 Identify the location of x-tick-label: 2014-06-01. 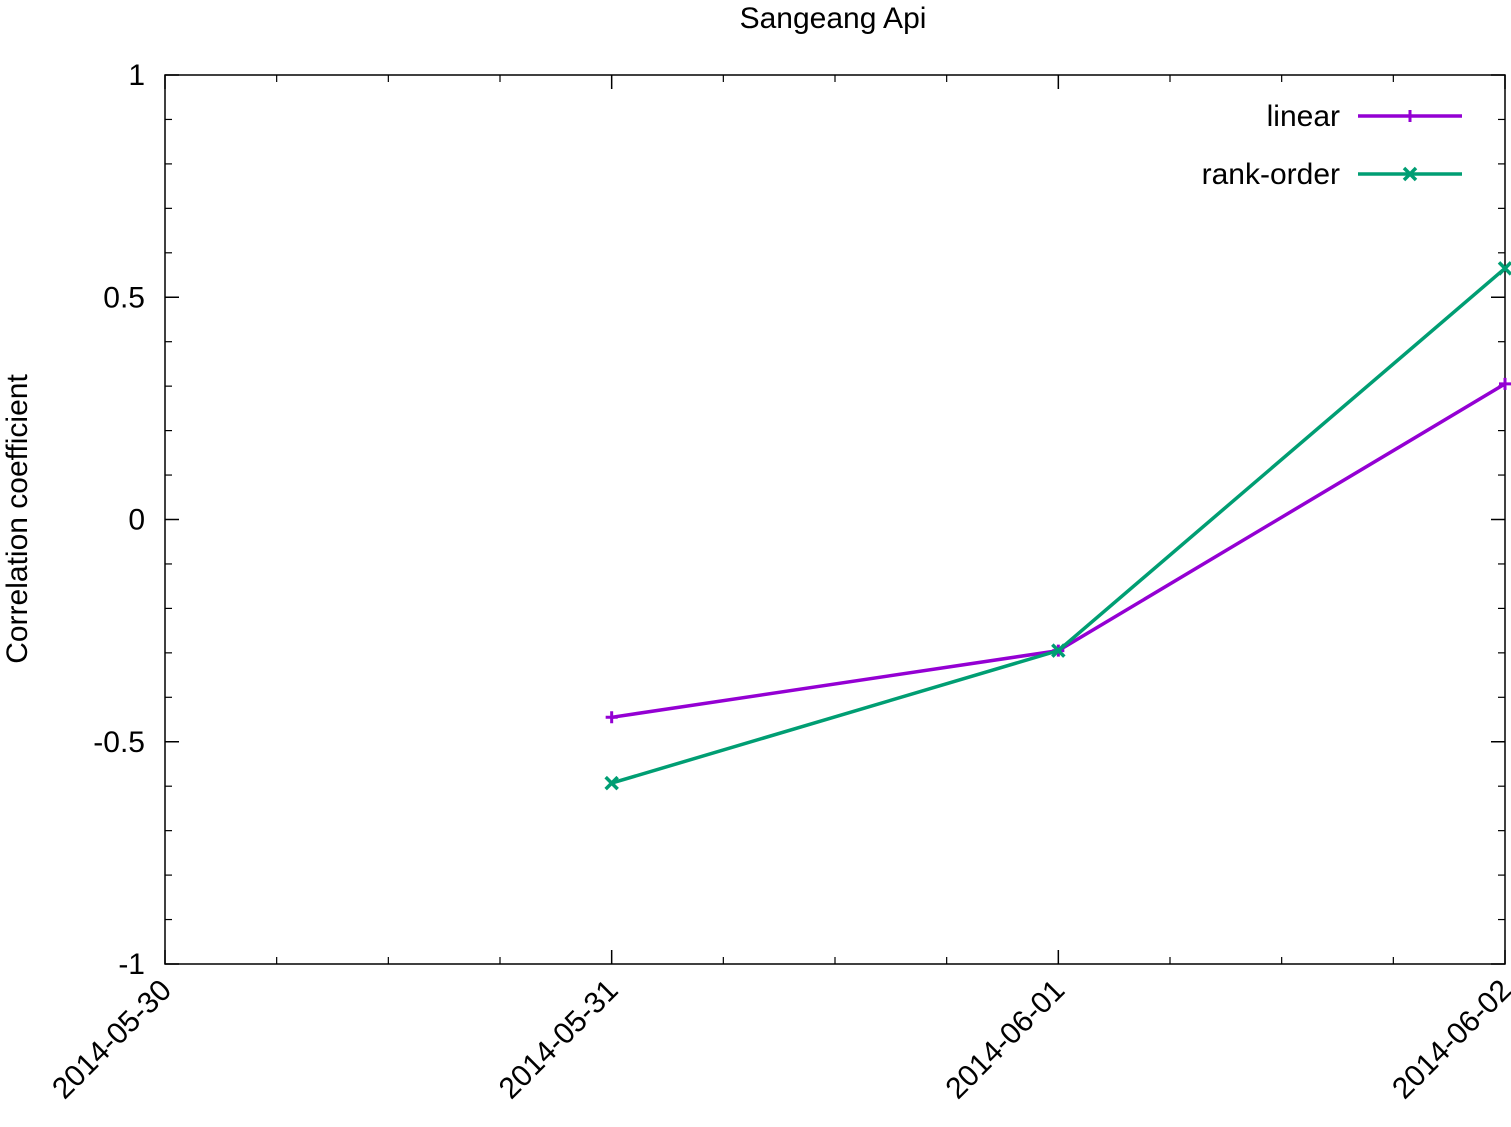
(1005, 1040).